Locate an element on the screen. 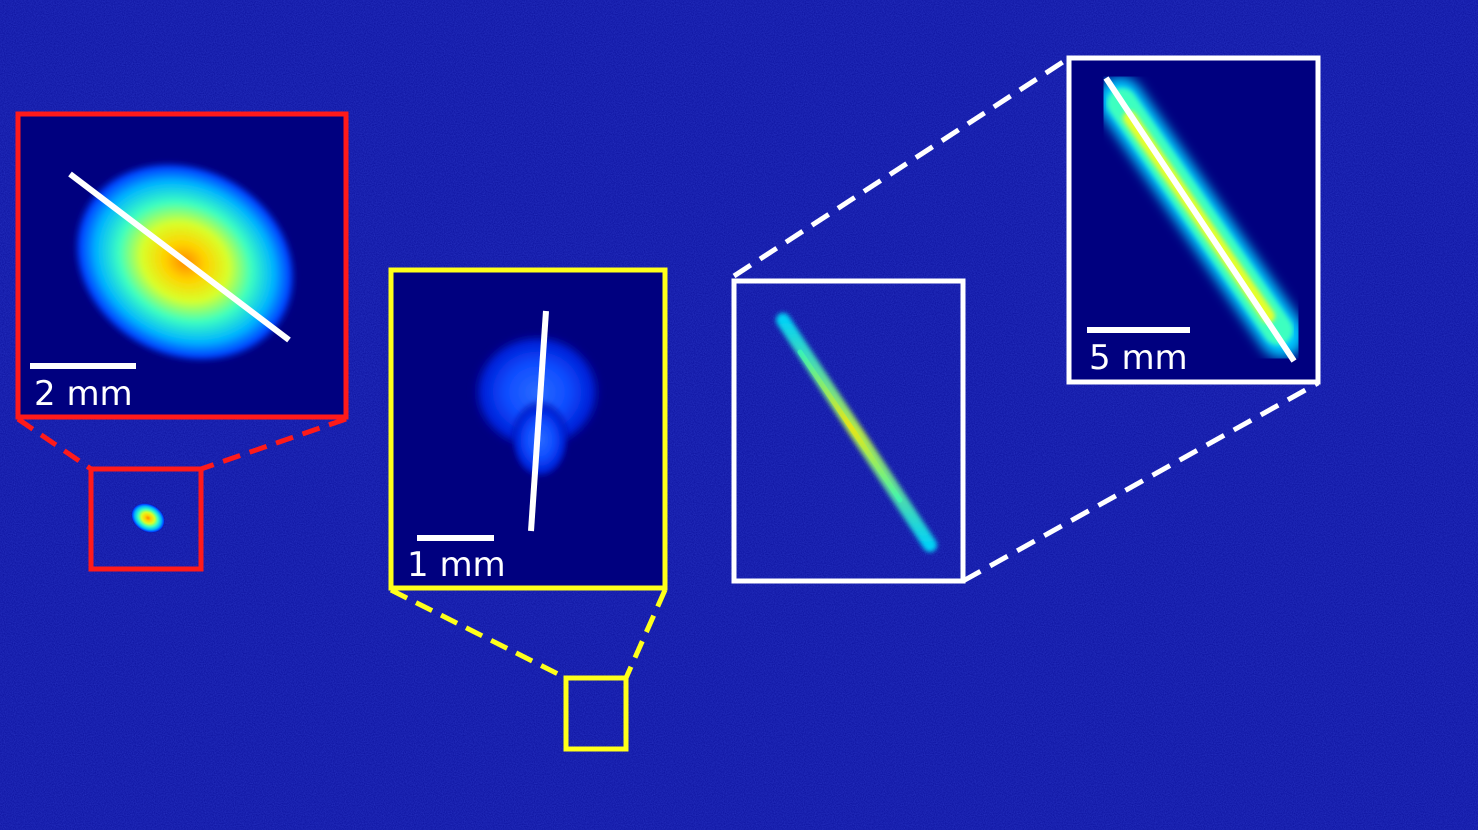  red-source-box is located at coordinates (146, 519).